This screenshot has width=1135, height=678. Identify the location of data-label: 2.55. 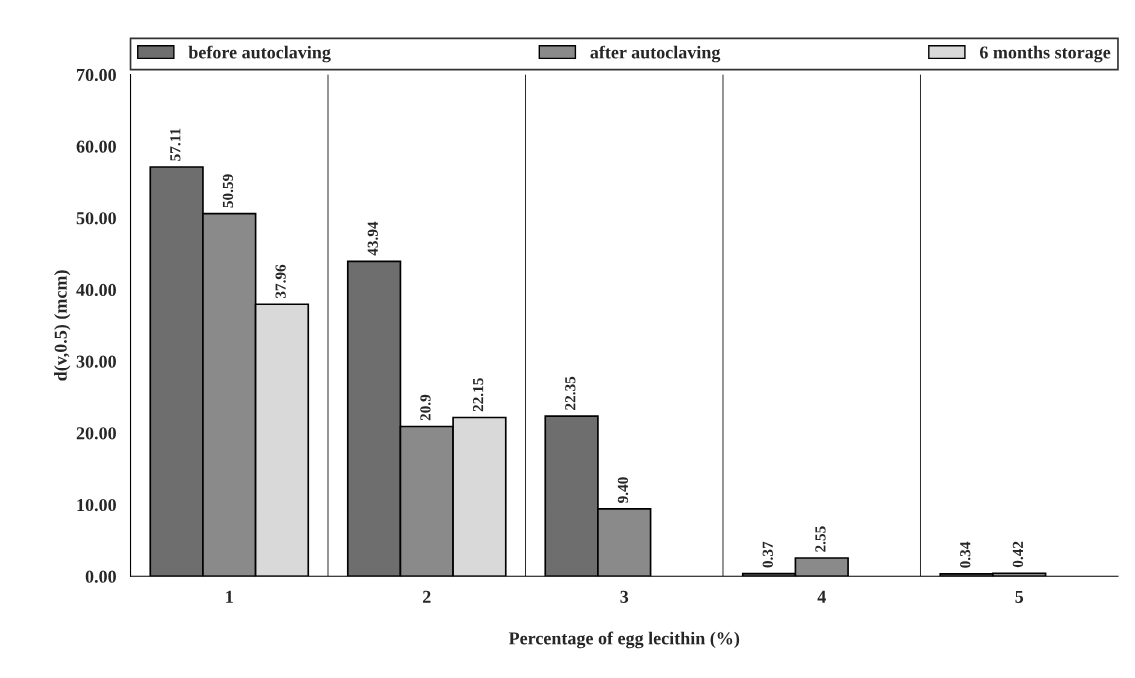
(820, 539).